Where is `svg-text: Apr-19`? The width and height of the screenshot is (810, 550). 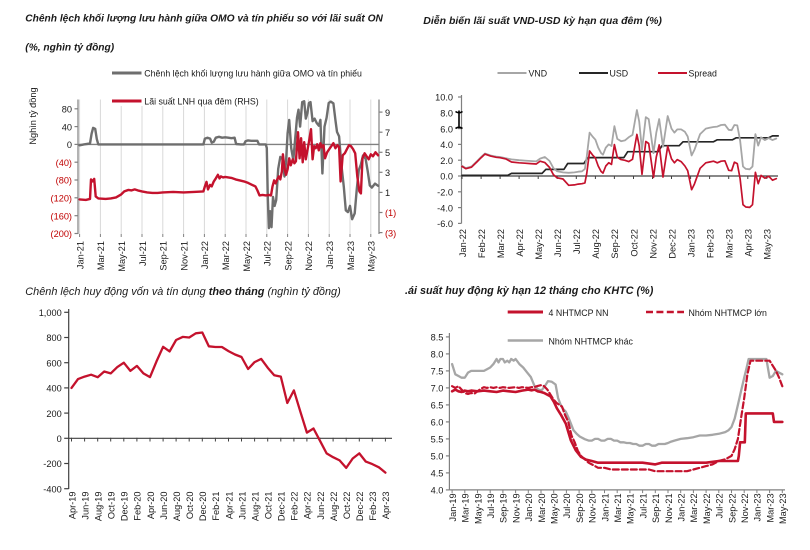 svg-text: Apr-19 is located at coordinates (72, 506).